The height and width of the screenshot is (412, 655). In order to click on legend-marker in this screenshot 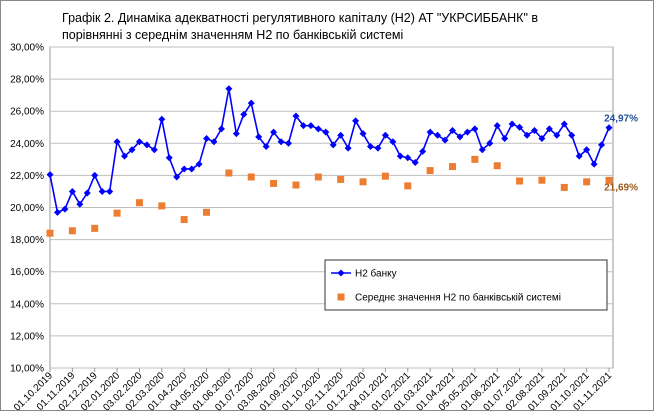, I will do `click(341, 273)`.